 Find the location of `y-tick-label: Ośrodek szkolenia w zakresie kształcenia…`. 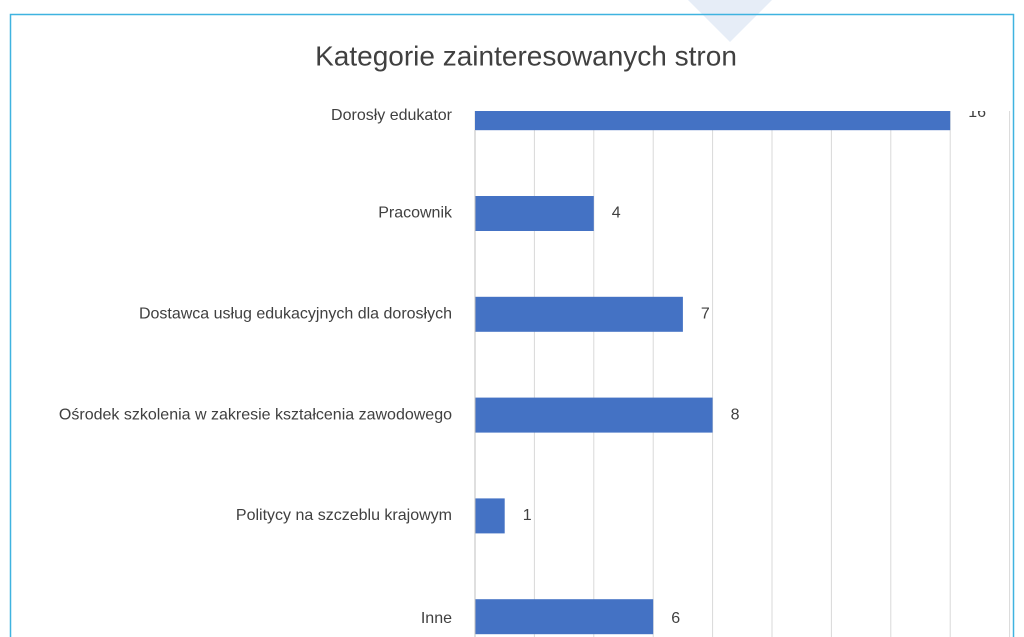

y-tick-label: Ośrodek szkolenia w zakresie kształcenia… is located at coordinates (255, 414).